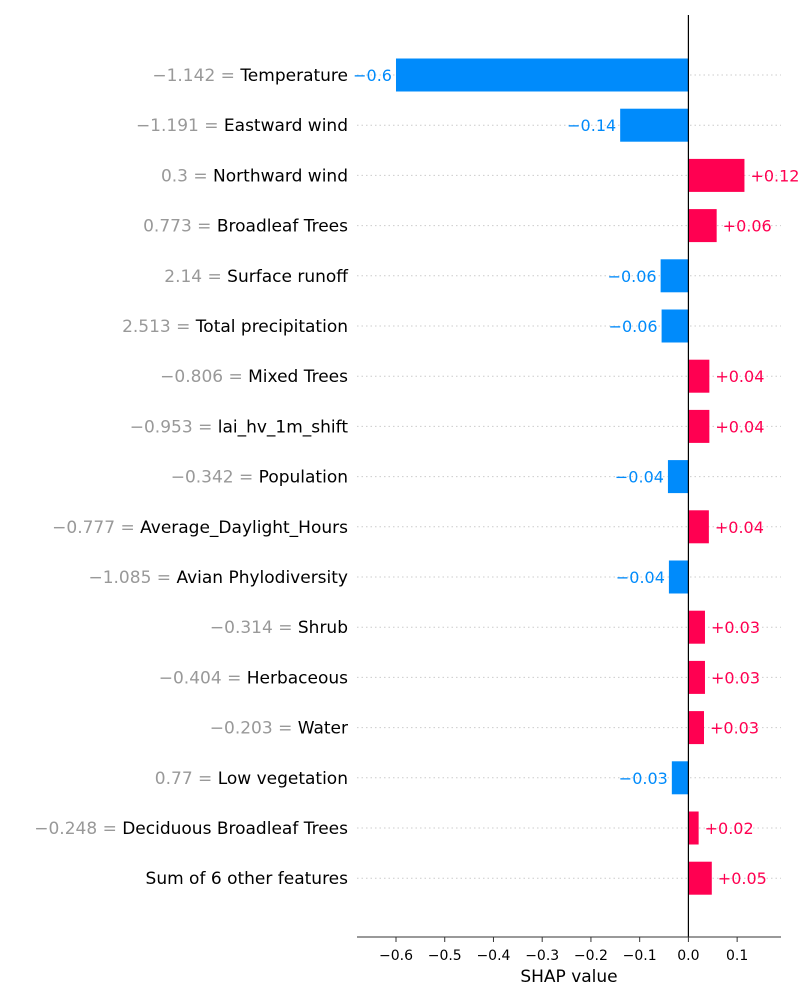 The height and width of the screenshot is (1004, 800). I want to click on feature-label: 2.14 = Surface runoff, so click(256, 277).